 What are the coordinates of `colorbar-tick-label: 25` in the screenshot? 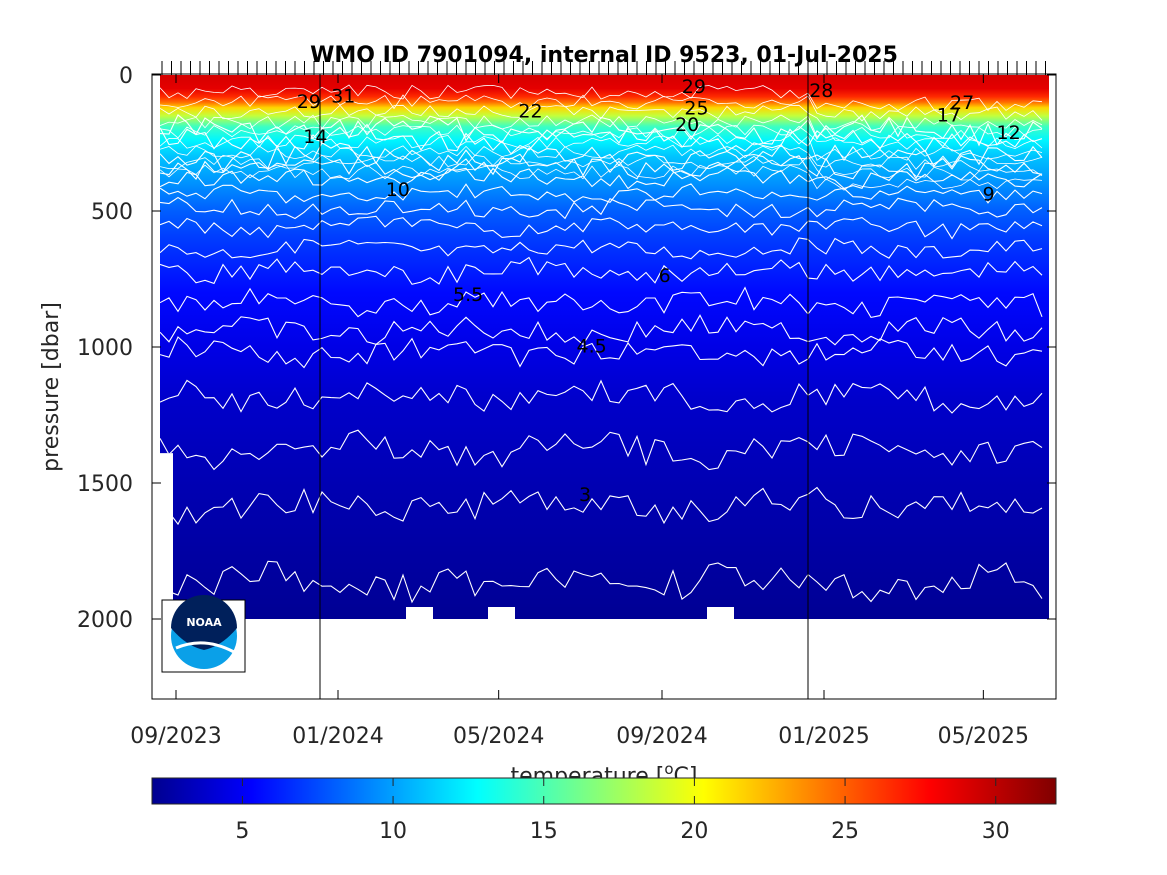 It's located at (845, 831).